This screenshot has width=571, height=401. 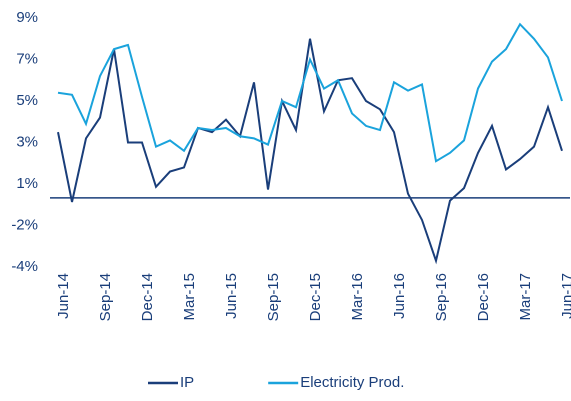 What do you see at coordinates (315, 297) in the screenshot?
I see `x-tick-label: Dec-15` at bounding box center [315, 297].